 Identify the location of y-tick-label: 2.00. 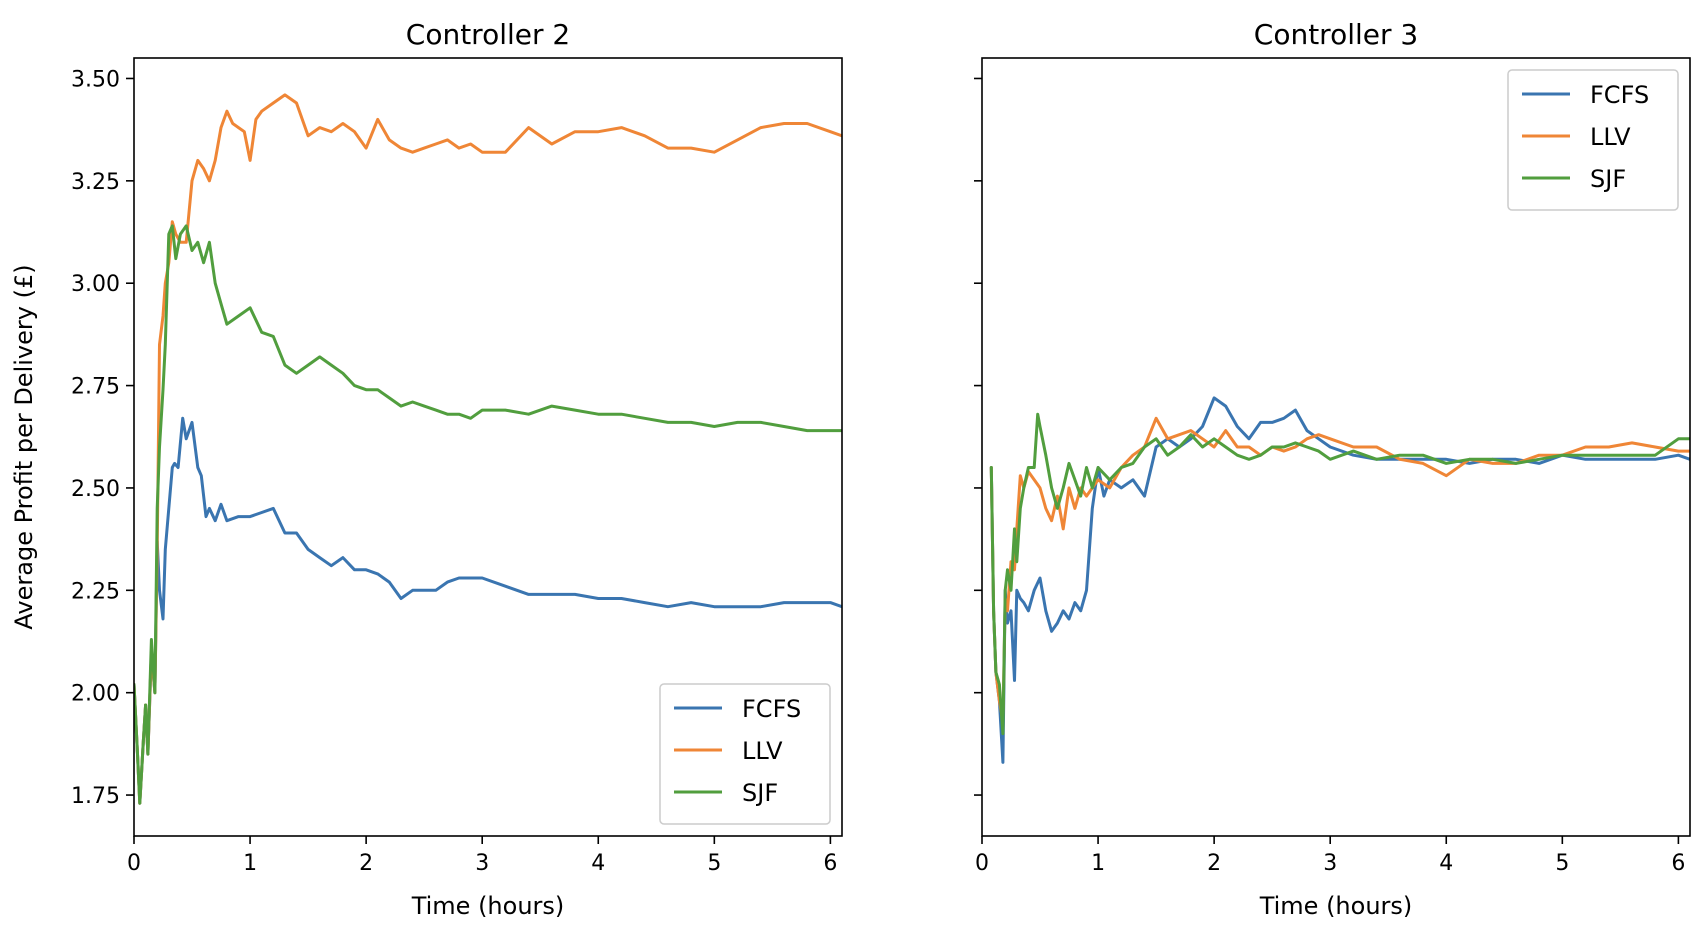
(95, 694).